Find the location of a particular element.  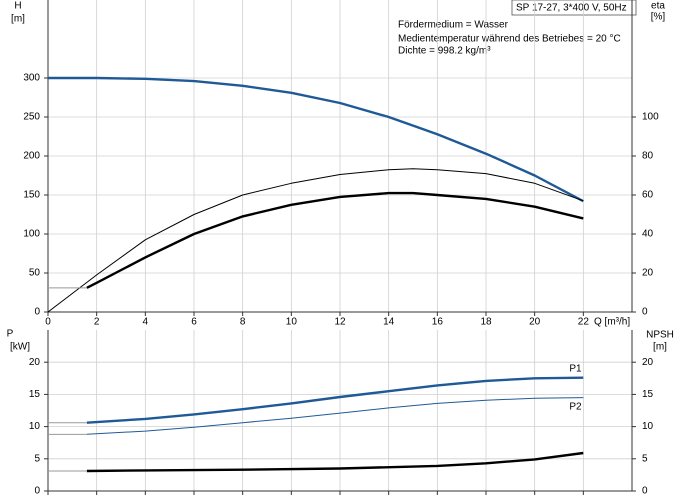

y2-axis-label: eta is located at coordinates (658, 6).